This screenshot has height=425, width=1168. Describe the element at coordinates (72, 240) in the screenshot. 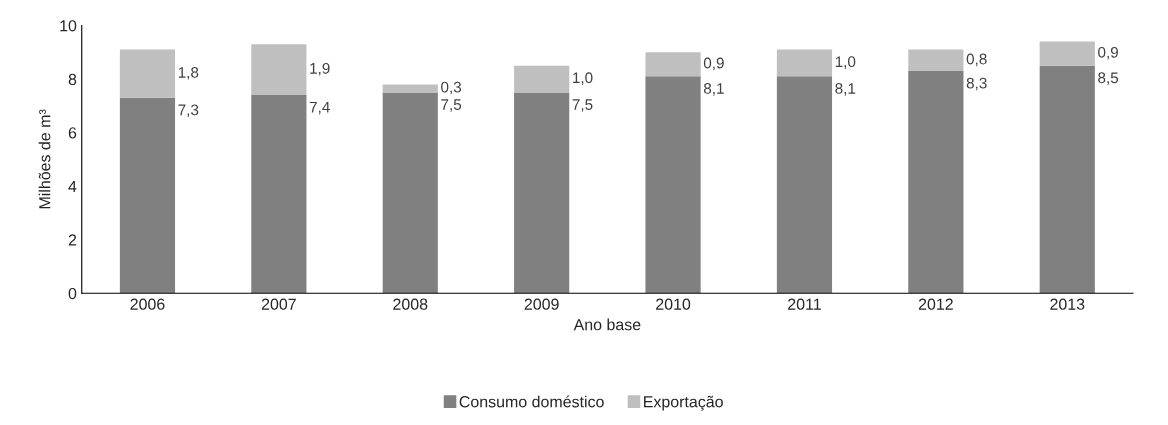

I see `y-tick-label: 2` at that location.